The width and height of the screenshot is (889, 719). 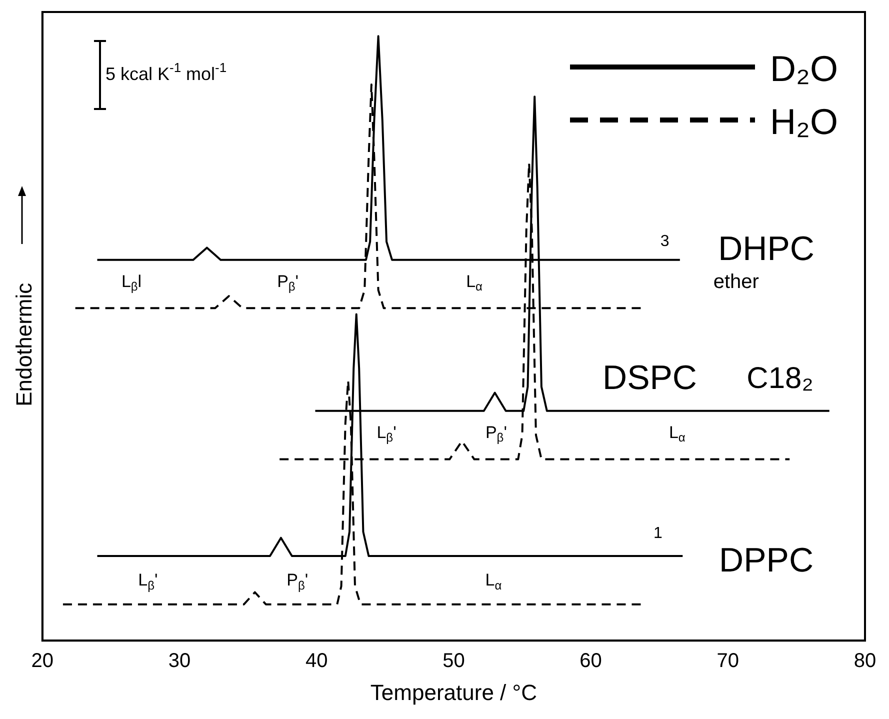 What do you see at coordinates (780, 378) in the screenshot?
I see `annotation: C18₂` at bounding box center [780, 378].